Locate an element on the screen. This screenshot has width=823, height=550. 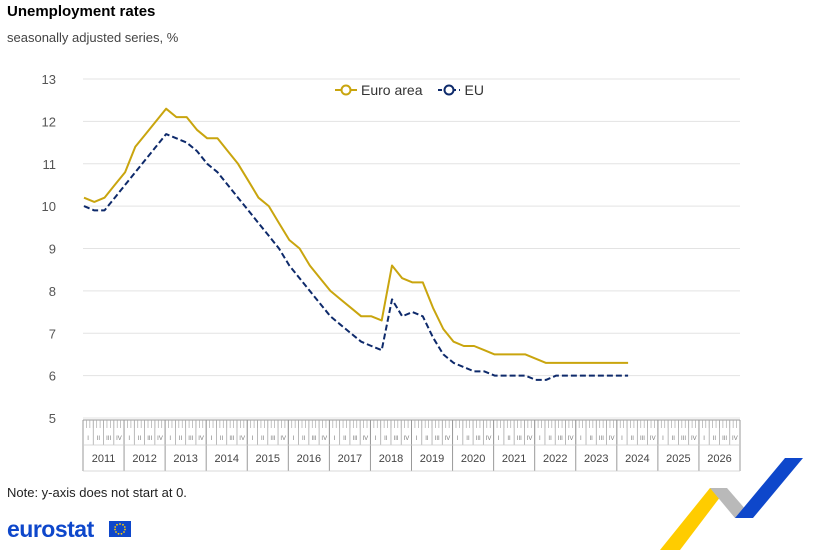
x-year-label: 2017 is located at coordinates (350, 459).